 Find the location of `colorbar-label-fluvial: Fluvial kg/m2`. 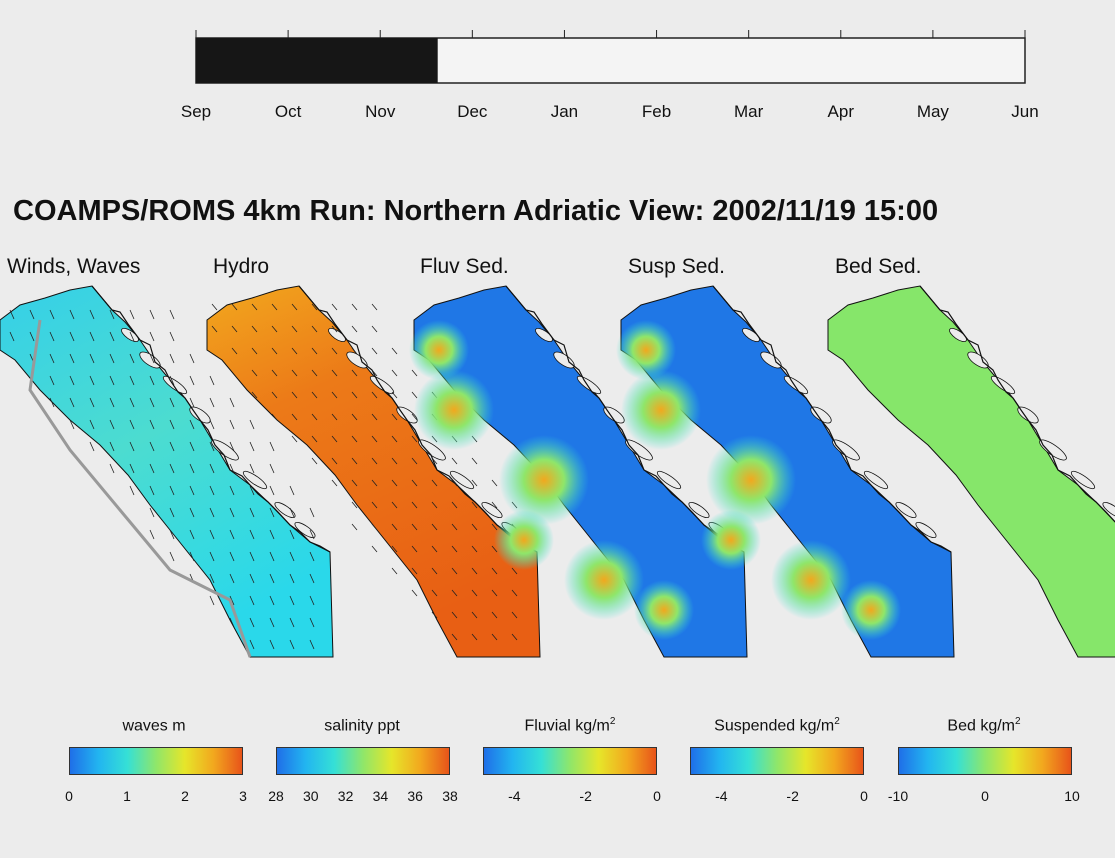

colorbar-label-fluvial: Fluvial kg/m2 is located at coordinates (570, 725).